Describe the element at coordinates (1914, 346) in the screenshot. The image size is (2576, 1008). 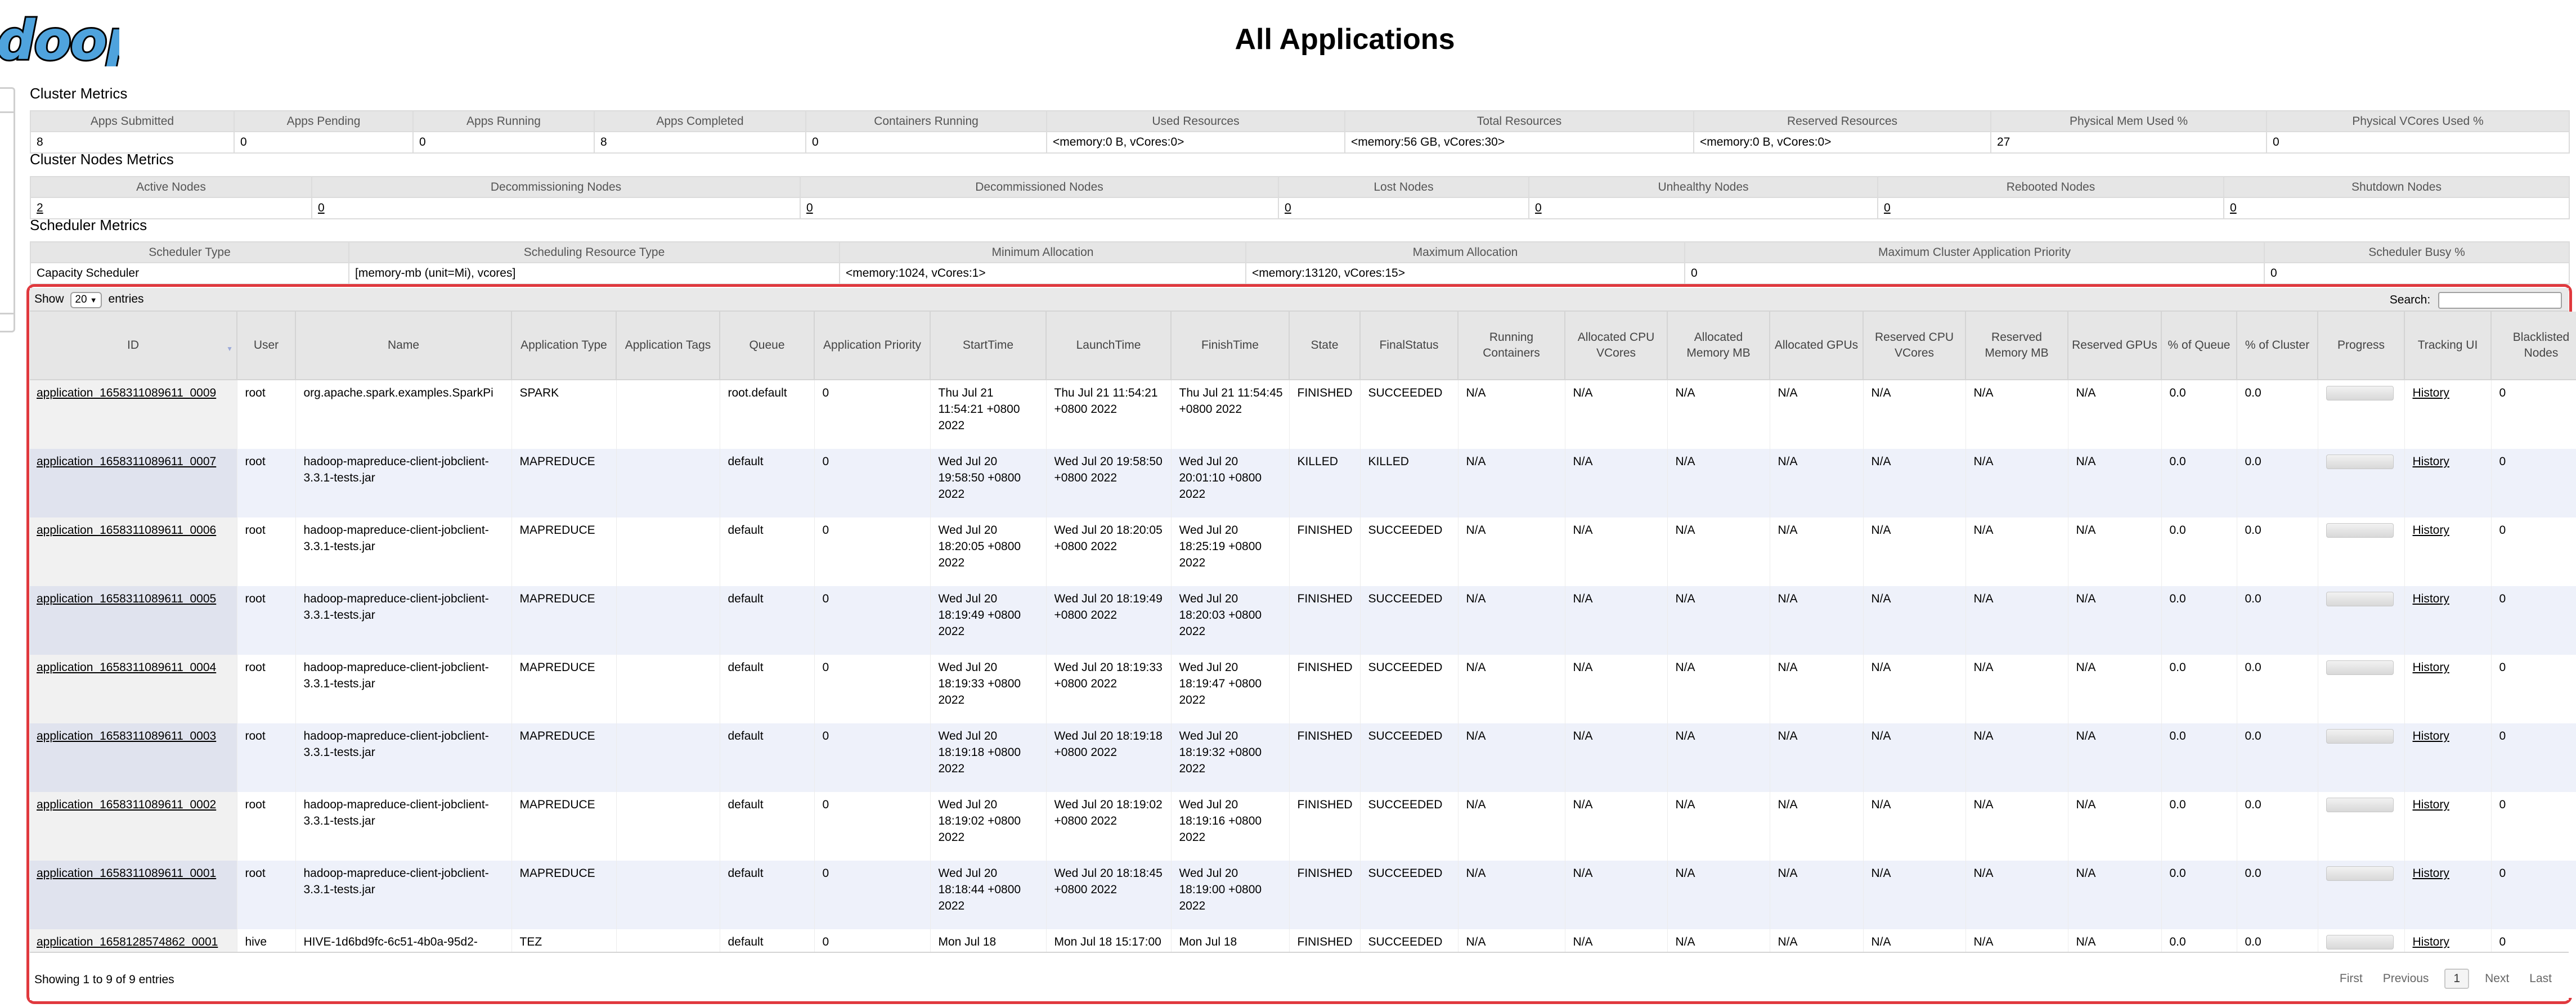
I see `column-header: Reserved CPU VCores` at that location.